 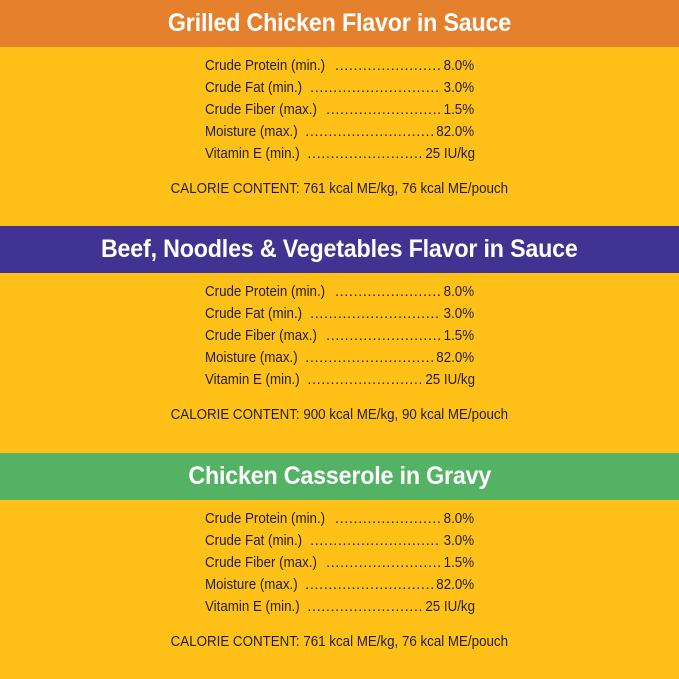 I want to click on panel-header-grilled-chicken: Grilled Chicken Flavor in Sauce, so click(x=339, y=23).